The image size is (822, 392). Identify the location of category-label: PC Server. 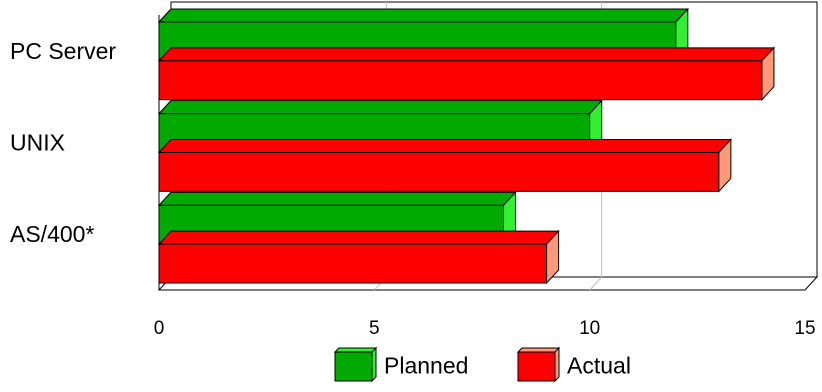
(63, 51).